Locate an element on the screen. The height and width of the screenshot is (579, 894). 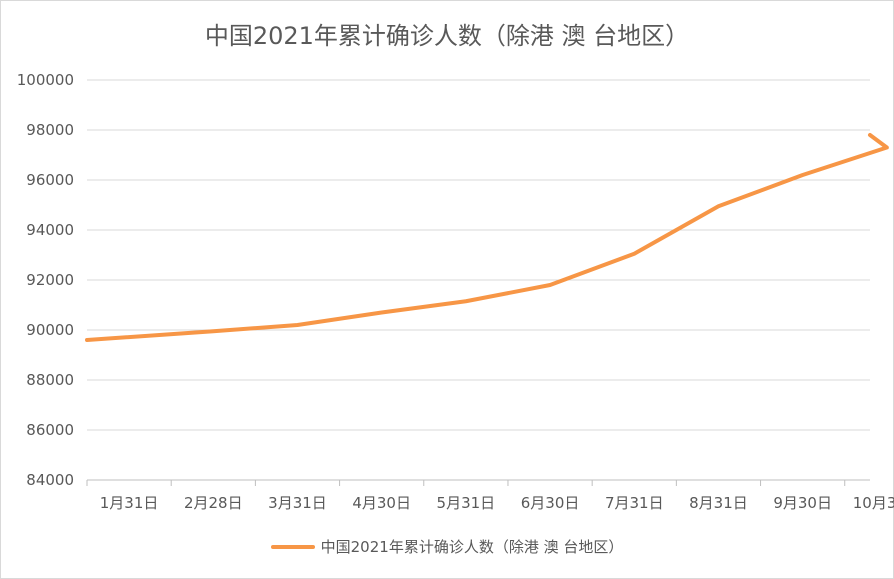
x-tick-label-2: 2月28日 is located at coordinates (213, 503).